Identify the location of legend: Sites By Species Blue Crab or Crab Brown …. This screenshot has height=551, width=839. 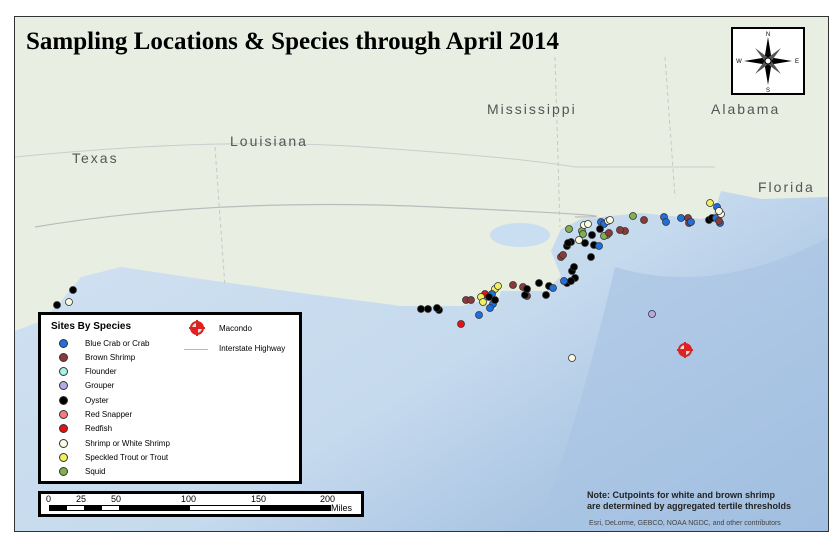
(170, 398).